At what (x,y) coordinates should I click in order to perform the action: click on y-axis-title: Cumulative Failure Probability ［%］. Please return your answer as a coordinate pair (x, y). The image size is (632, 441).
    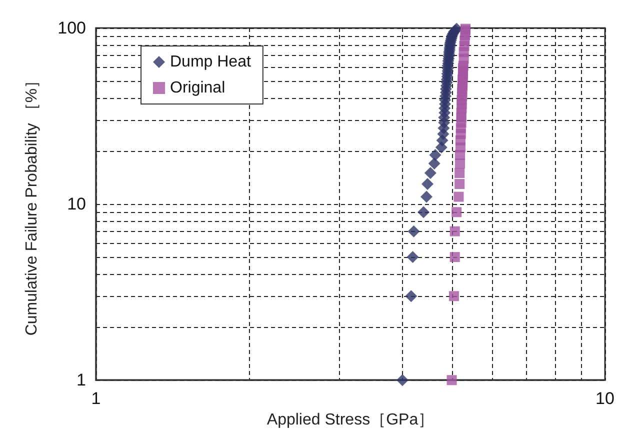
    Looking at the image, I should click on (32, 204).